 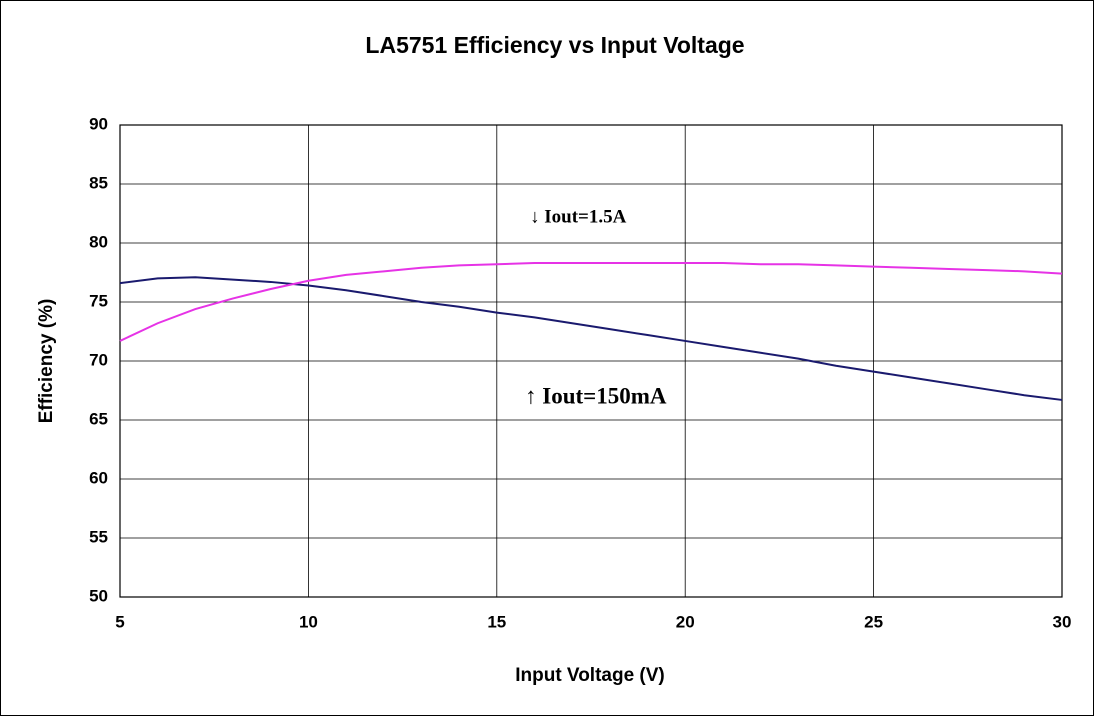 What do you see at coordinates (98, 182) in the screenshot?
I see `y-tick-label: 85` at bounding box center [98, 182].